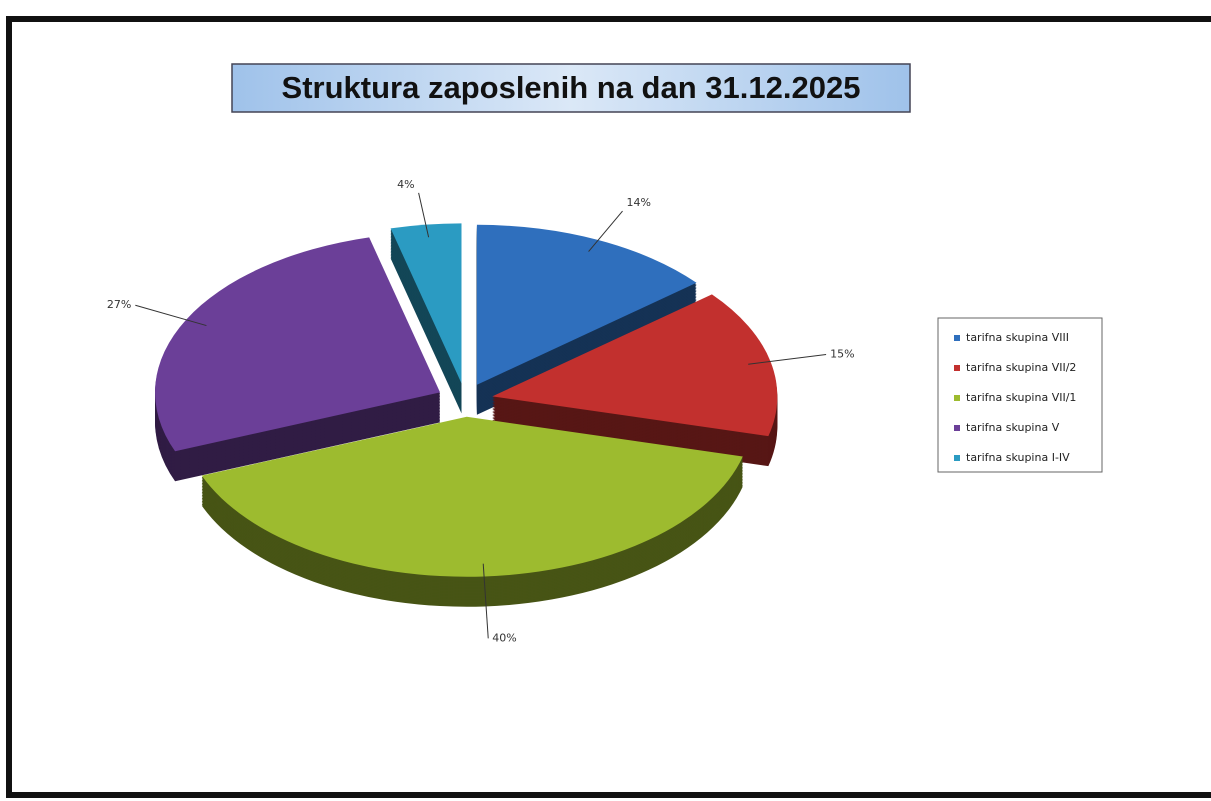 The image size is (1211, 801). I want to click on data-label: 27%, so click(119, 304).